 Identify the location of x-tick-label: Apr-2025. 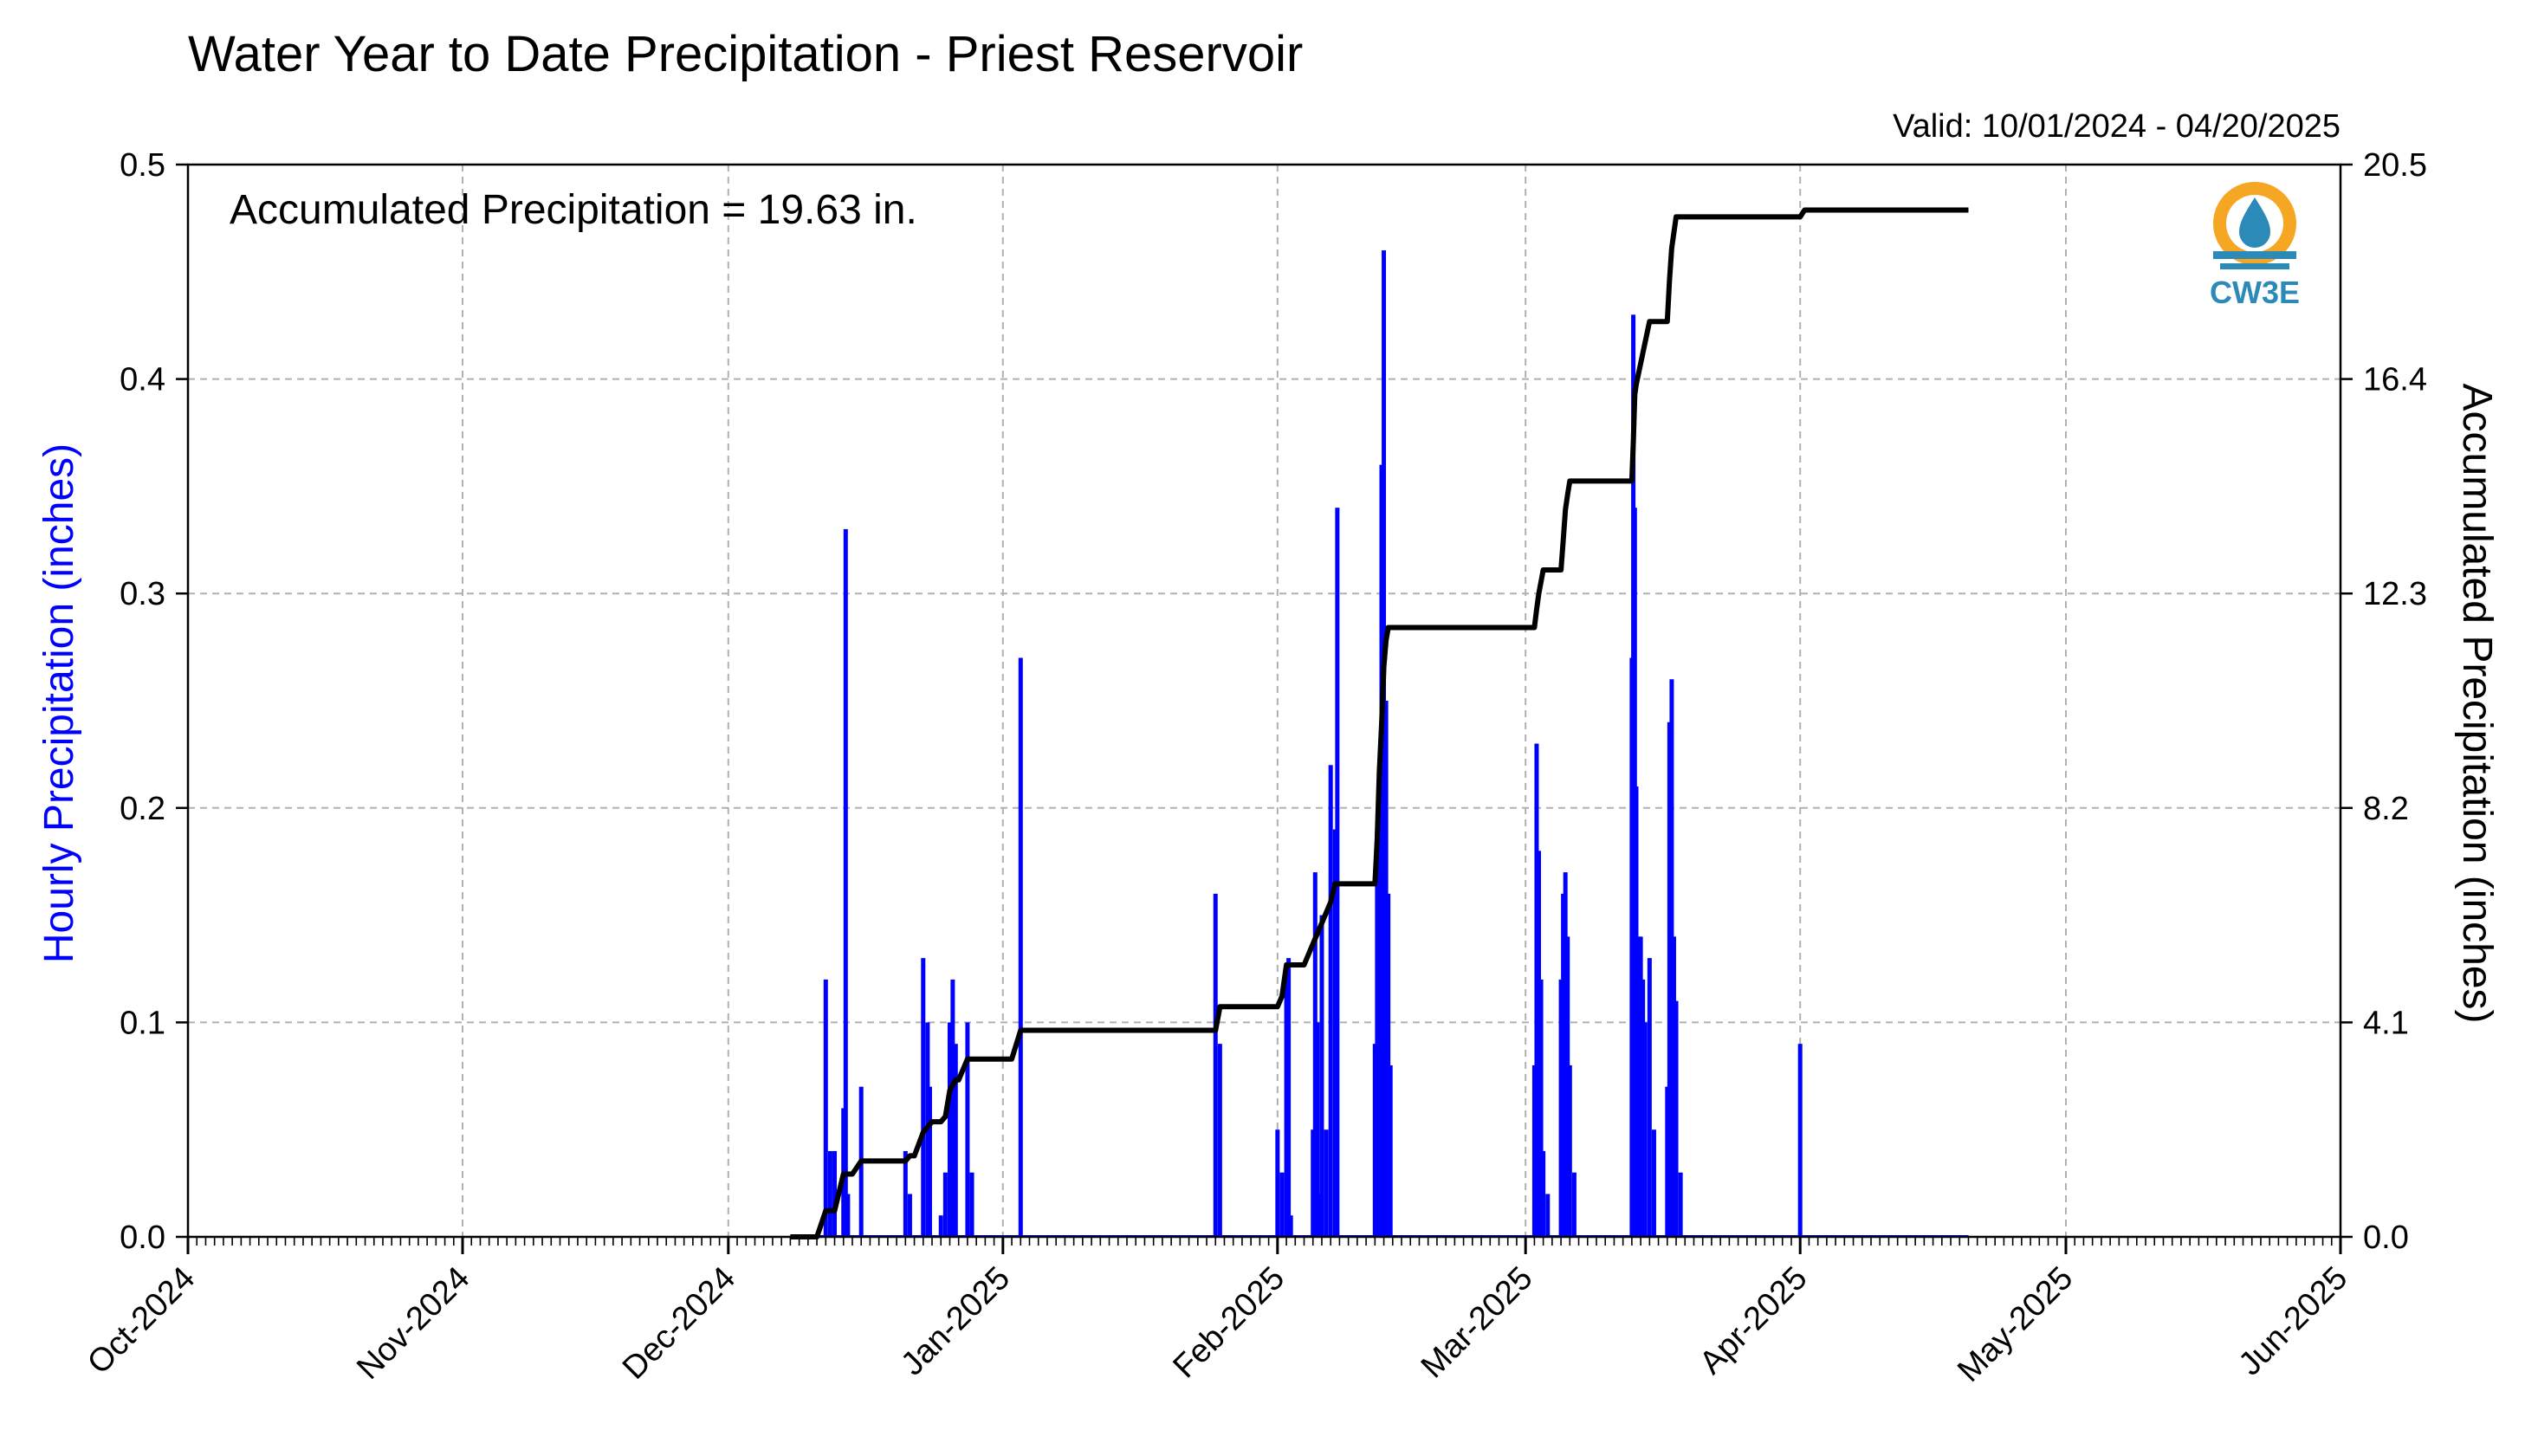
(1753, 1321).